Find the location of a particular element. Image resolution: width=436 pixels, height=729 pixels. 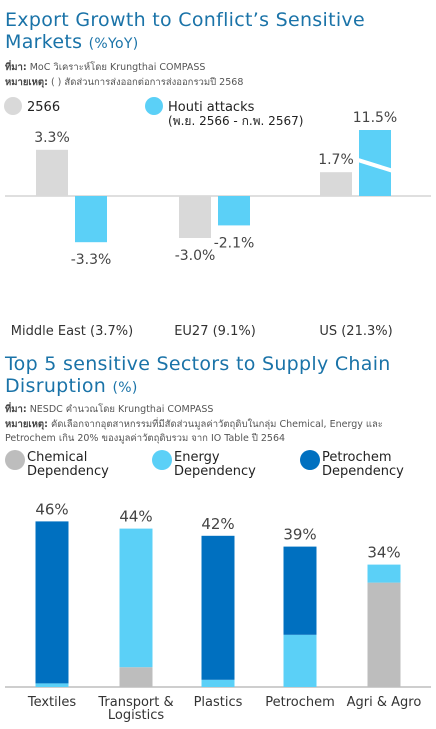

total-label-1: 44% is located at coordinates (135, 517).